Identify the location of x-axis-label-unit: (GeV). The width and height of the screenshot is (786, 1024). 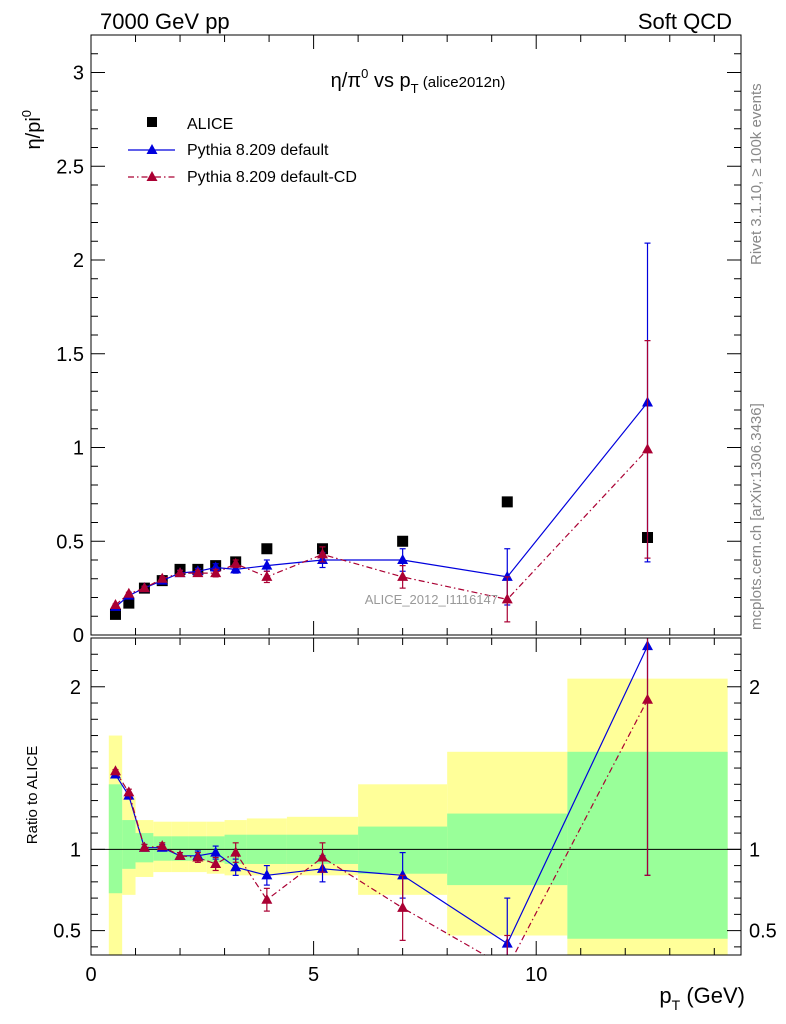
(712, 995).